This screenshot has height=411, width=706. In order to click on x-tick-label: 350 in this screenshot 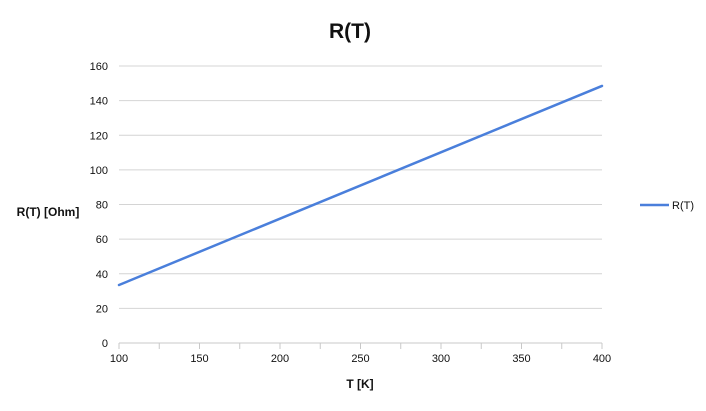, I will do `click(521, 359)`.